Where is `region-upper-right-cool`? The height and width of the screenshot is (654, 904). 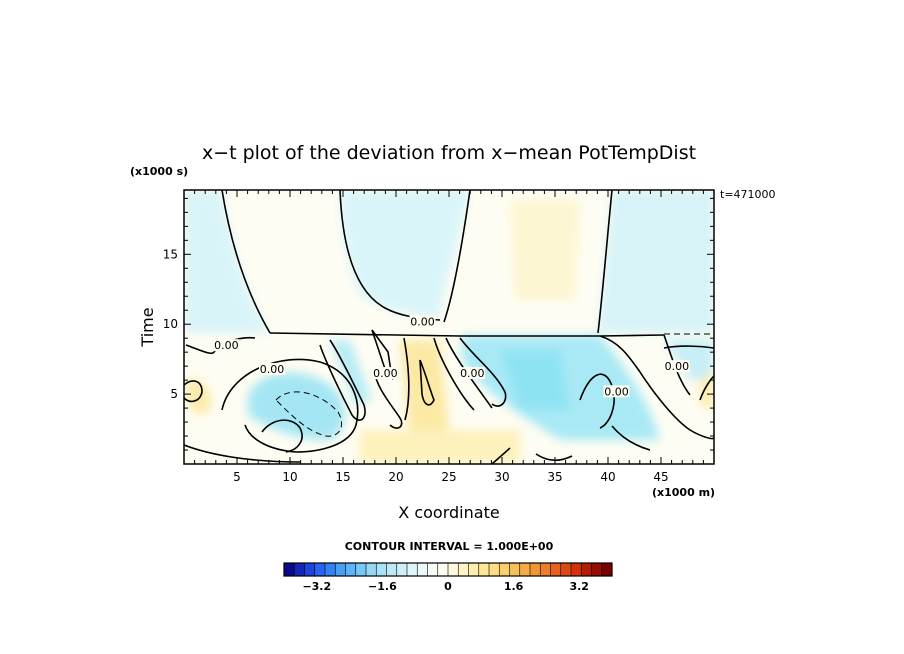 region-upper-right-cool is located at coordinates (656, 261).